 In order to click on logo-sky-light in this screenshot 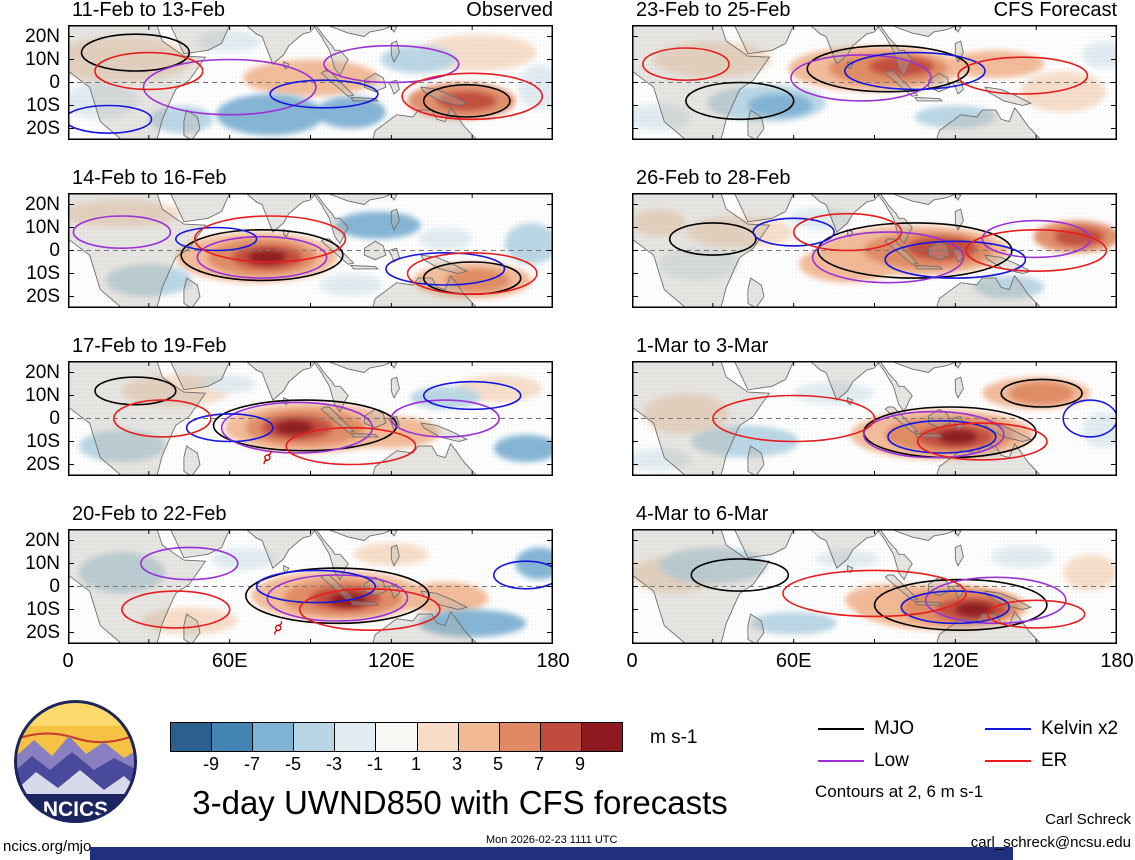, I will do `click(75, 713)`.